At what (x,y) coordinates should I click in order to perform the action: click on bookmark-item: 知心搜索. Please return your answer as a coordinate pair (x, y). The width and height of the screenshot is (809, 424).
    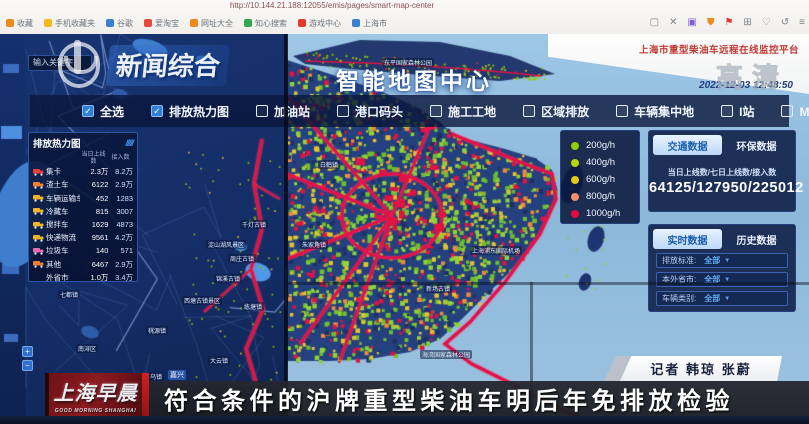
    Looking at the image, I should click on (265, 23).